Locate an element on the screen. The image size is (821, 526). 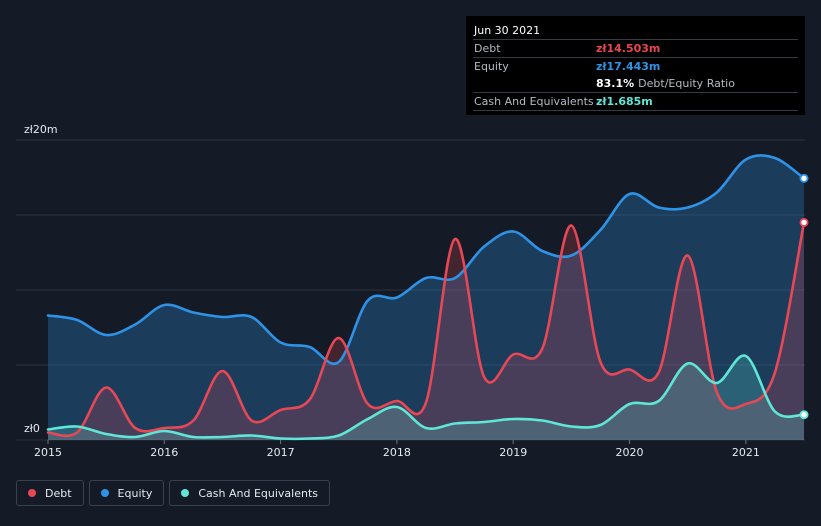
x-tick-label: 2018 is located at coordinates (397, 452).